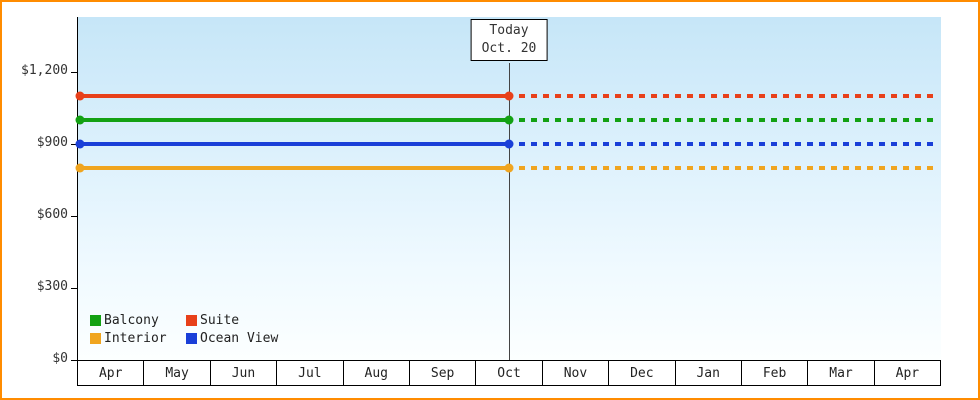 This screenshot has width=980, height=400. What do you see at coordinates (708, 373) in the screenshot?
I see `x-axis-label-9: Jan` at bounding box center [708, 373].